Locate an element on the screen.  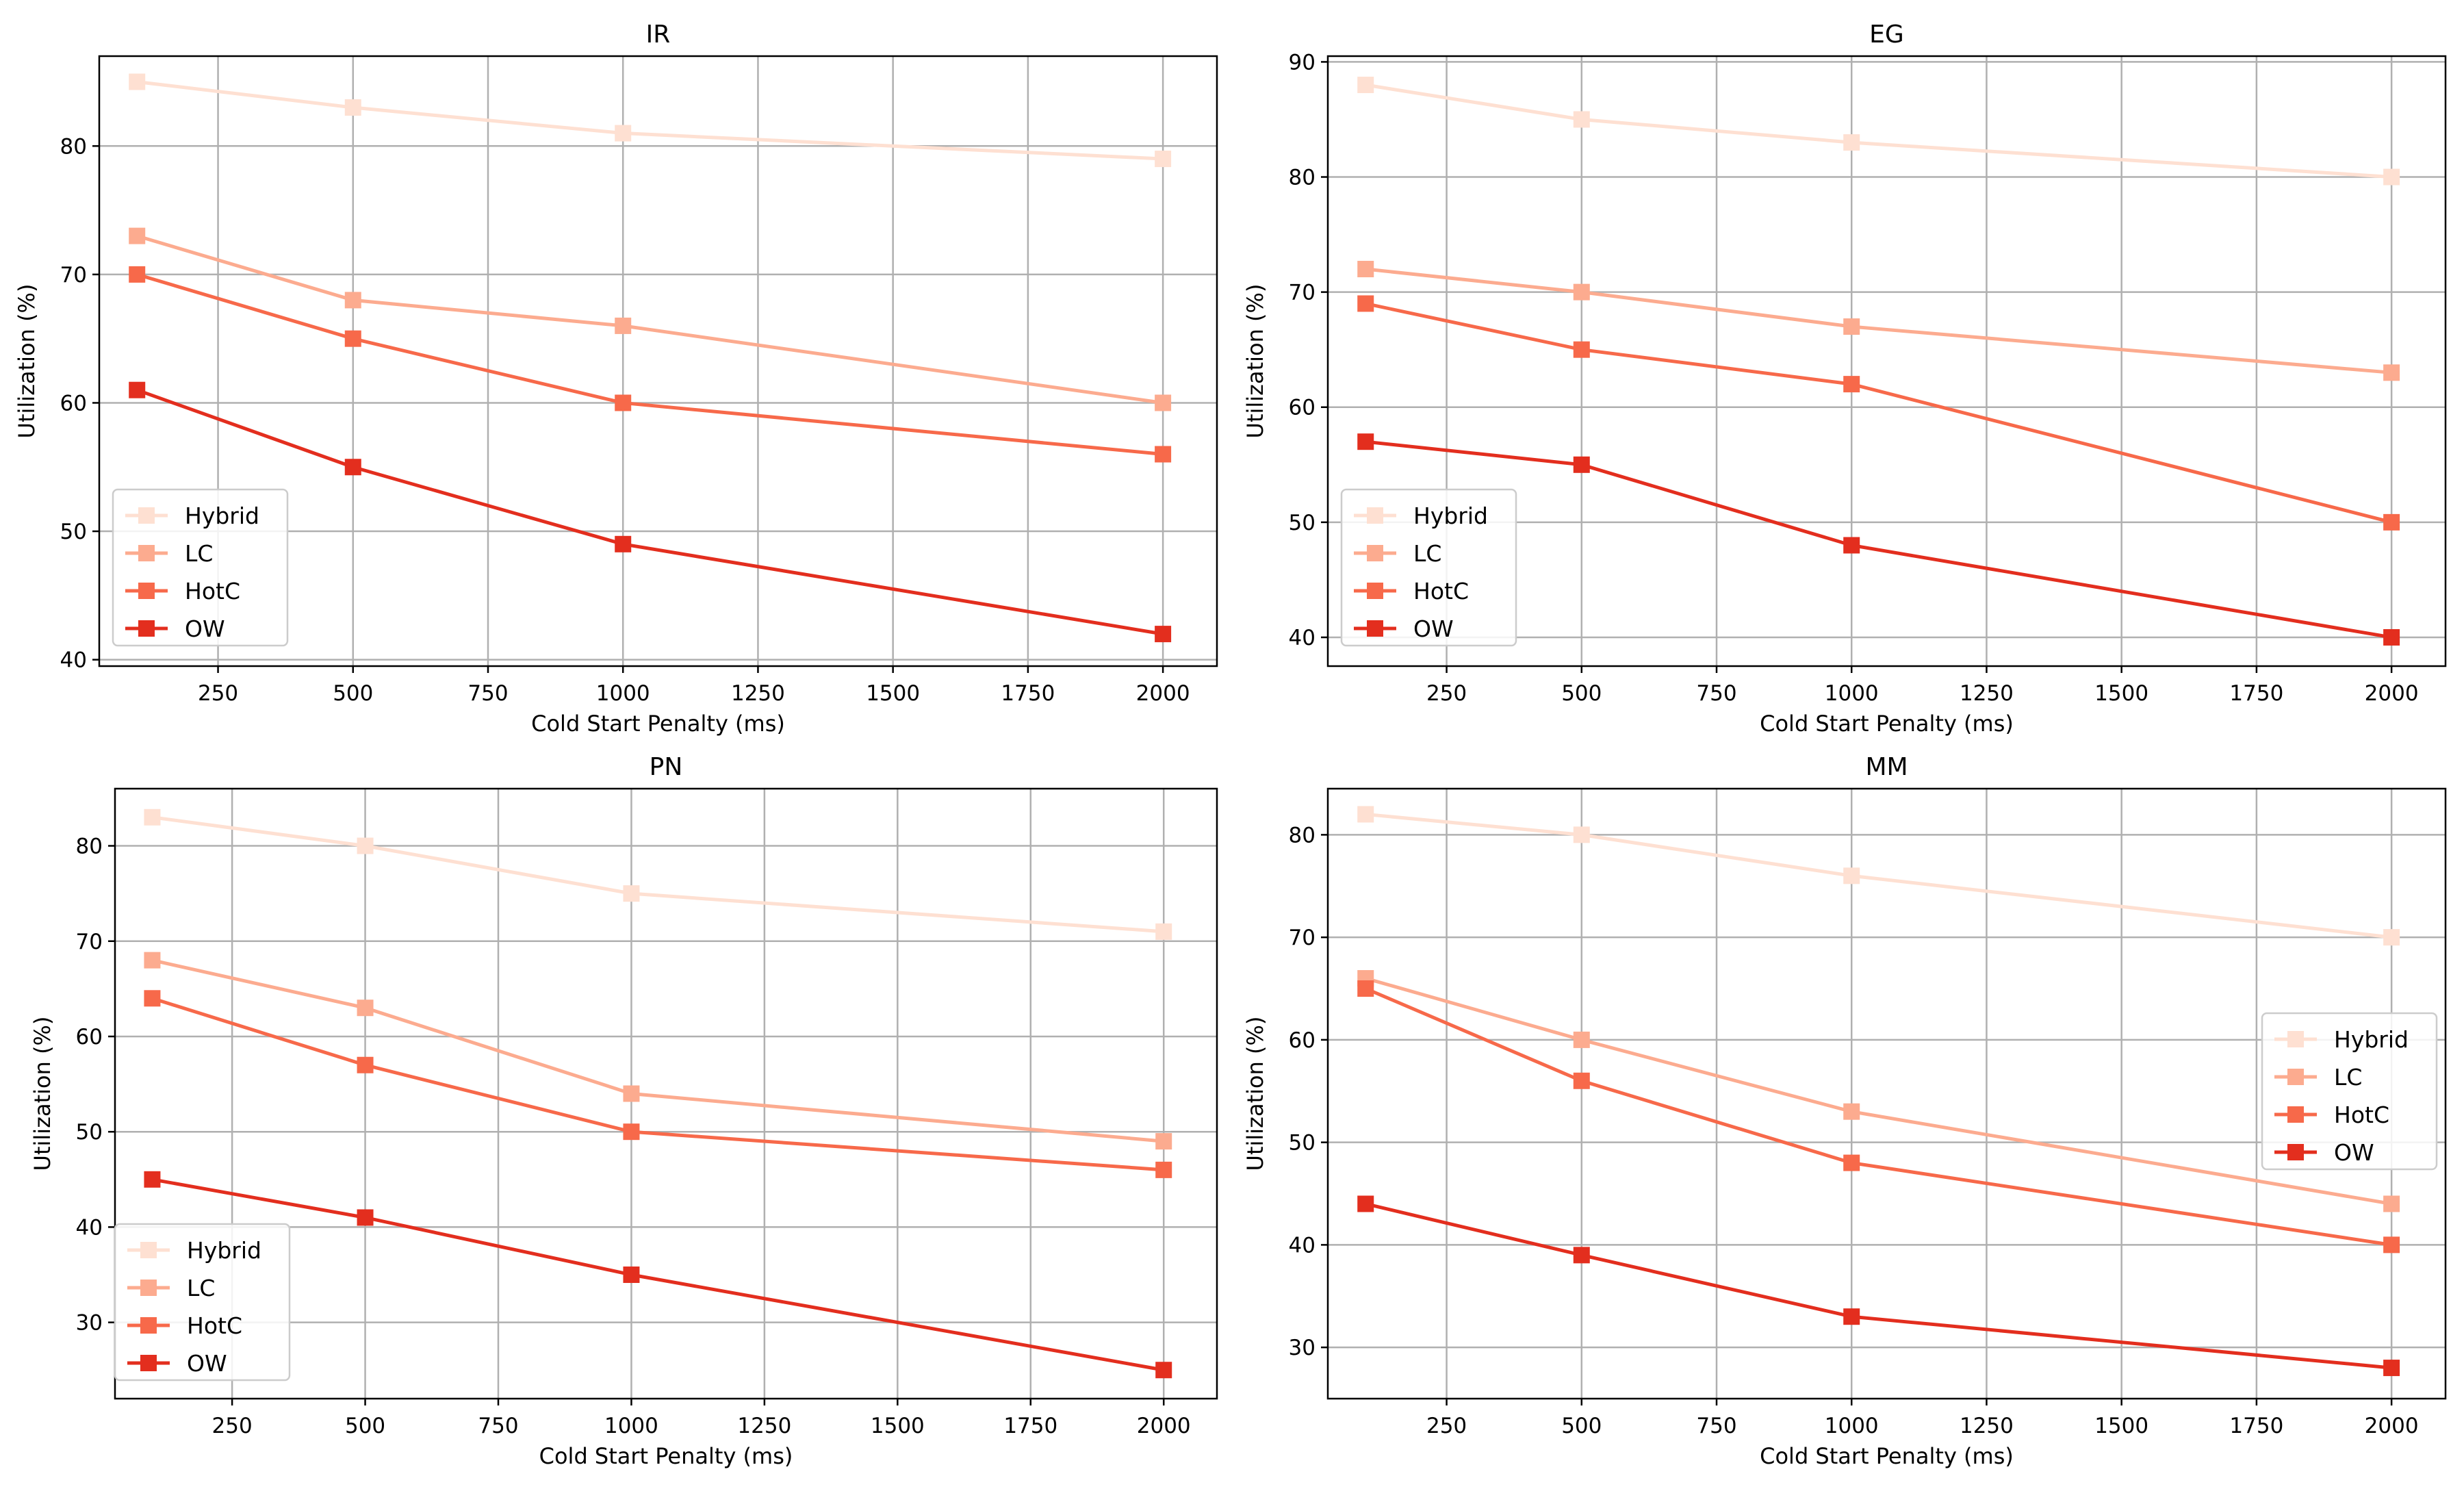
legend-label-hybrid: Hybrid is located at coordinates (222, 515).